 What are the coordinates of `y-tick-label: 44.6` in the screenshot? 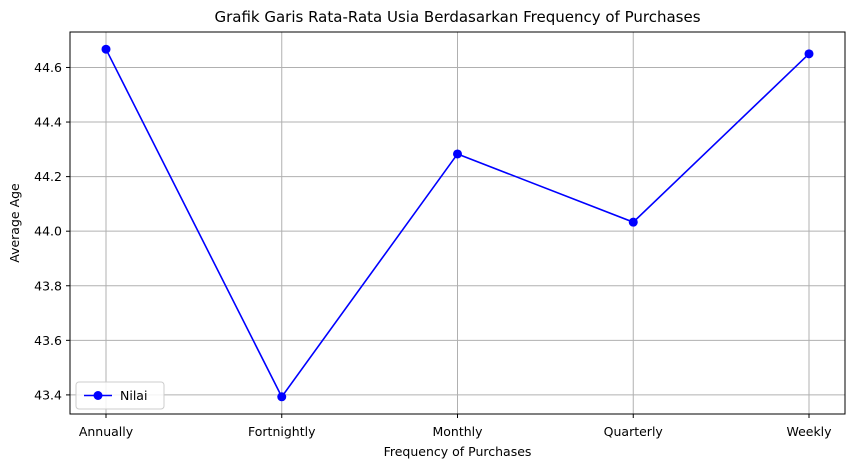 It's located at (48, 67).